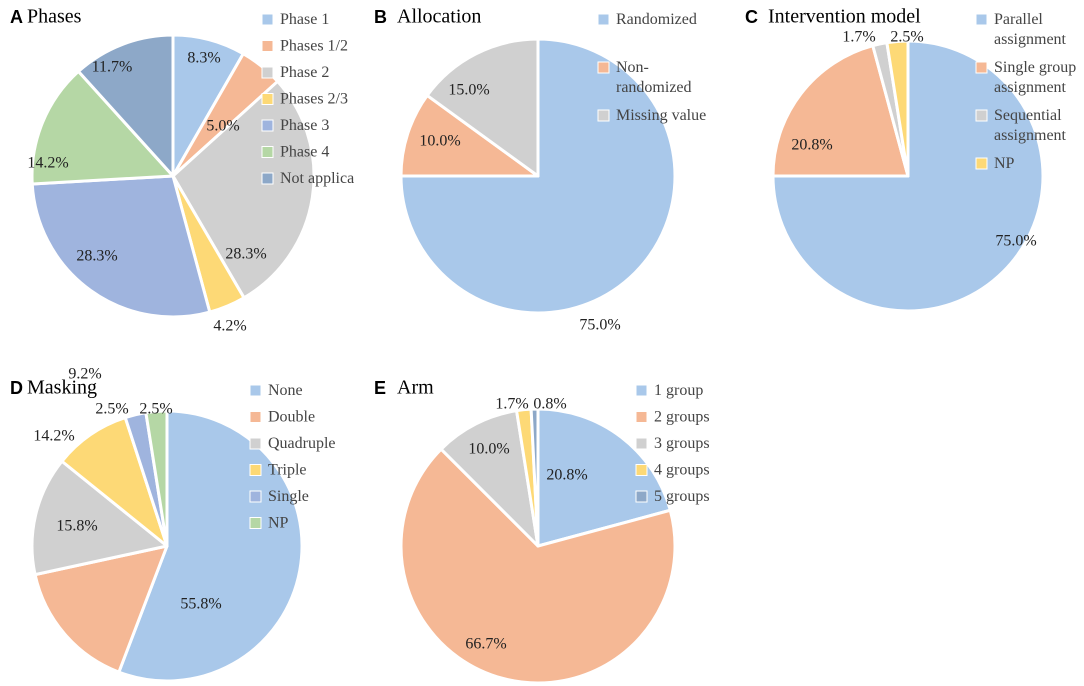 The width and height of the screenshot is (1084, 686). What do you see at coordinates (314, 98) in the screenshot?
I see `legend-label-phases-2-3: Phases 2/3` at bounding box center [314, 98].